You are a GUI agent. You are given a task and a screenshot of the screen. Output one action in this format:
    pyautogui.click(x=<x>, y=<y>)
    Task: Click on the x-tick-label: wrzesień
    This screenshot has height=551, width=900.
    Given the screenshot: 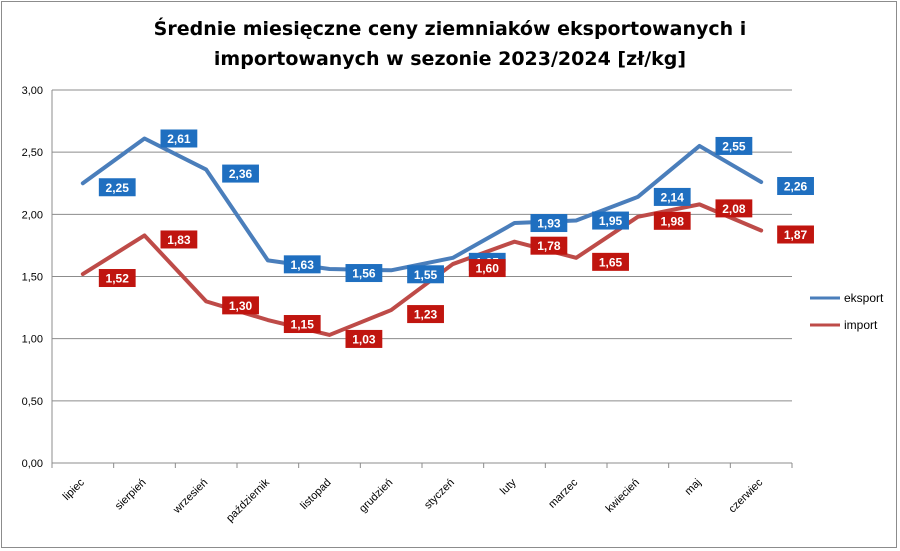 What is the action you would take?
    pyautogui.click(x=190, y=497)
    